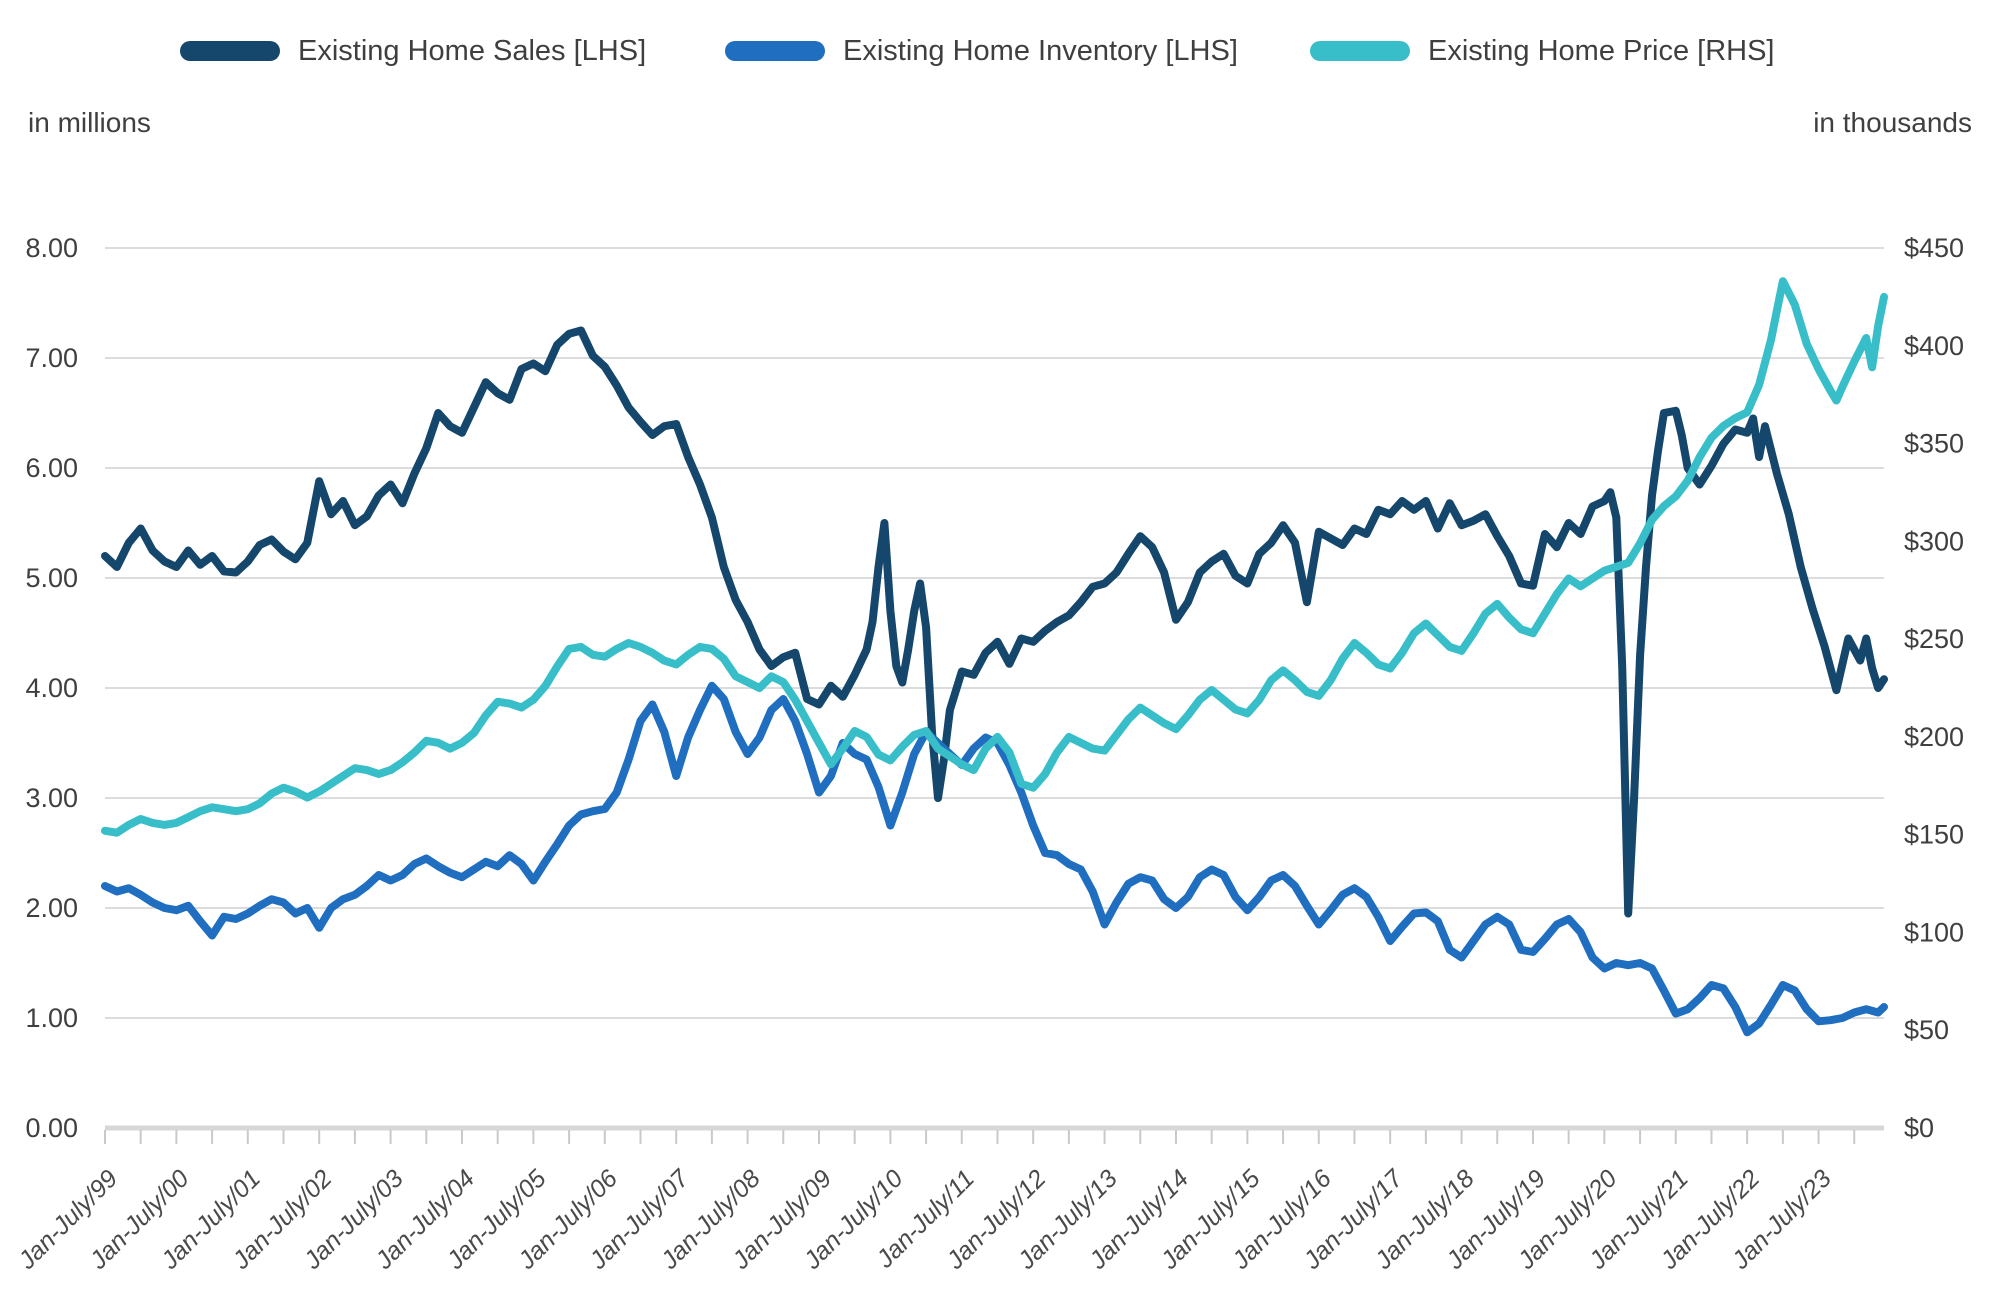 Image resolution: width=2000 pixels, height=1314 pixels. I want to click on svg-text: 1.00, so click(51, 1018).